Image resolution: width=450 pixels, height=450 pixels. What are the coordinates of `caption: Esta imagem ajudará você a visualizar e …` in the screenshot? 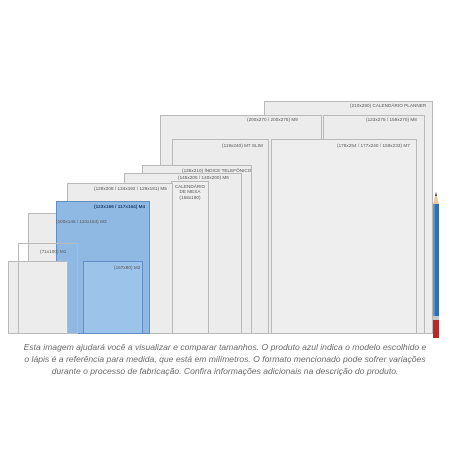 It's located at (225, 359).